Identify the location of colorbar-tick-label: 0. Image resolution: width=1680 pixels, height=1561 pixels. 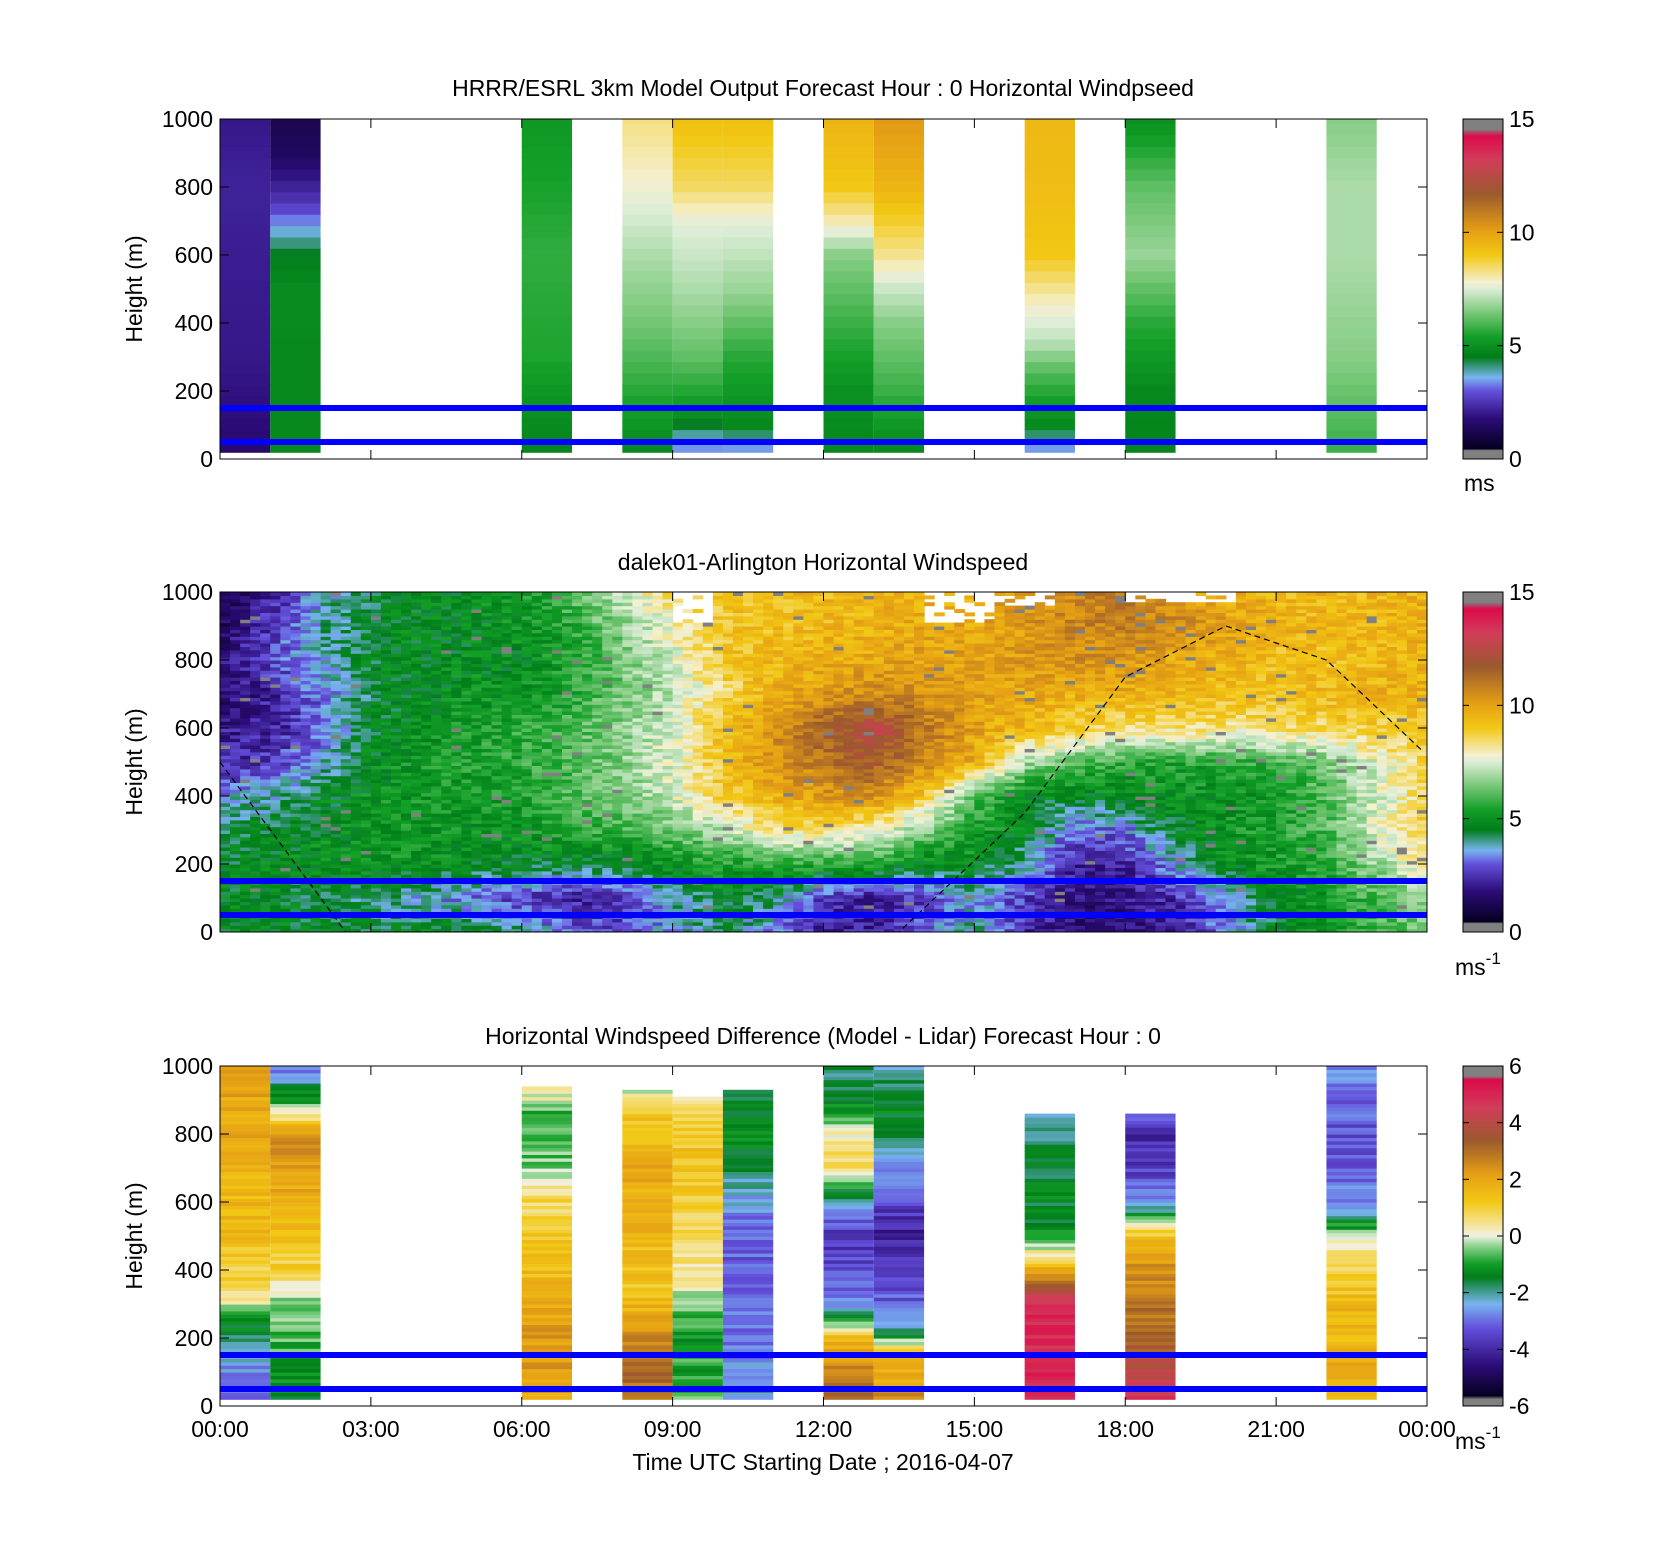
(1515, 459).